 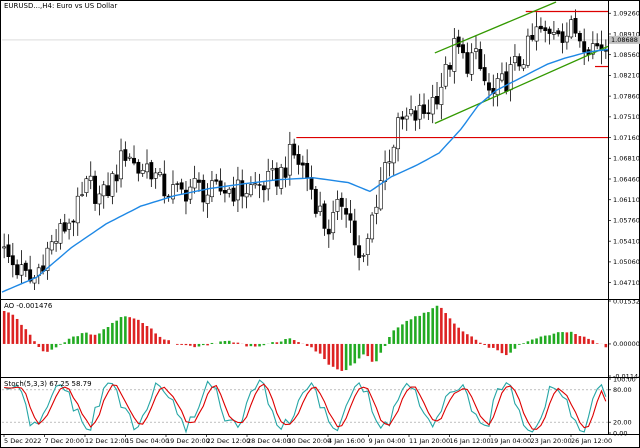 I want to click on time-tick-label: 28 Dec 04:00, so click(x=269, y=441).